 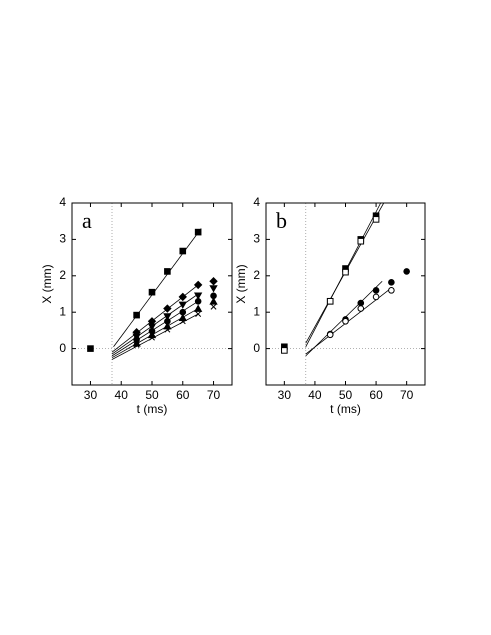 What do you see at coordinates (281, 220) in the screenshot?
I see `panel-label: b` at bounding box center [281, 220].